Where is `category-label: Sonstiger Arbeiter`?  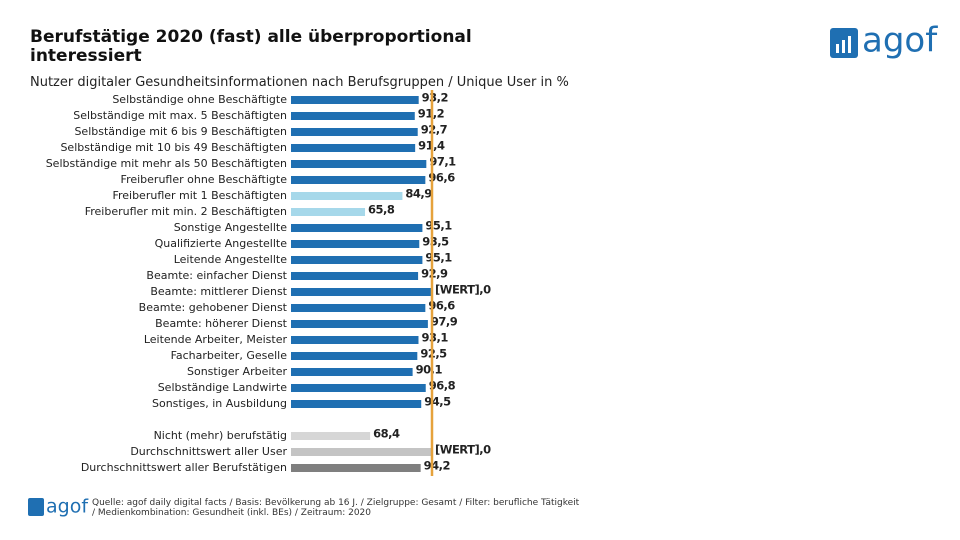 category-label: Sonstiger Arbeiter is located at coordinates (237, 371).